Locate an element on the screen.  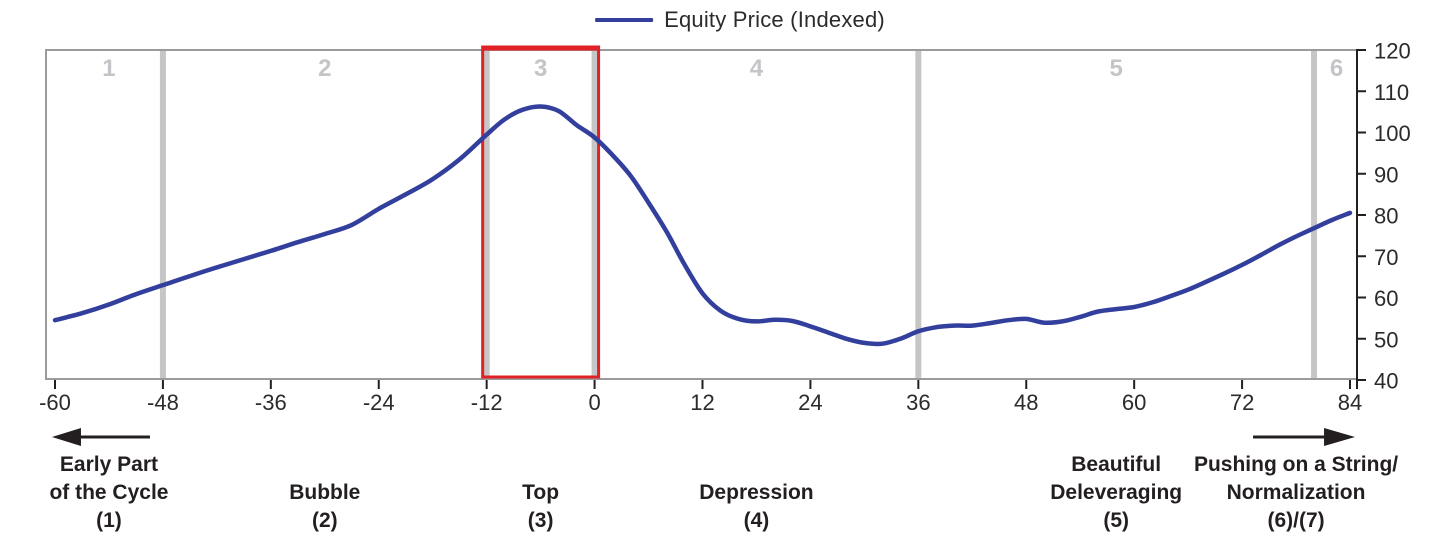
stage-label: Depression (4) is located at coordinates (756, 507).